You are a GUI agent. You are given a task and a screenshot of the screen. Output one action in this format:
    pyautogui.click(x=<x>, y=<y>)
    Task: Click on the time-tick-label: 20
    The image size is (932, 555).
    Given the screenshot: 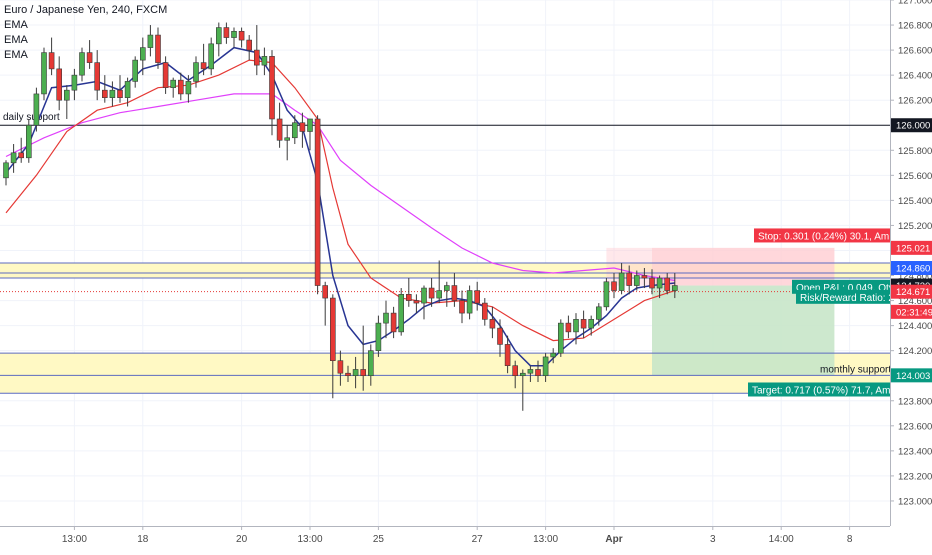 What is the action you would take?
    pyautogui.click(x=242, y=539)
    